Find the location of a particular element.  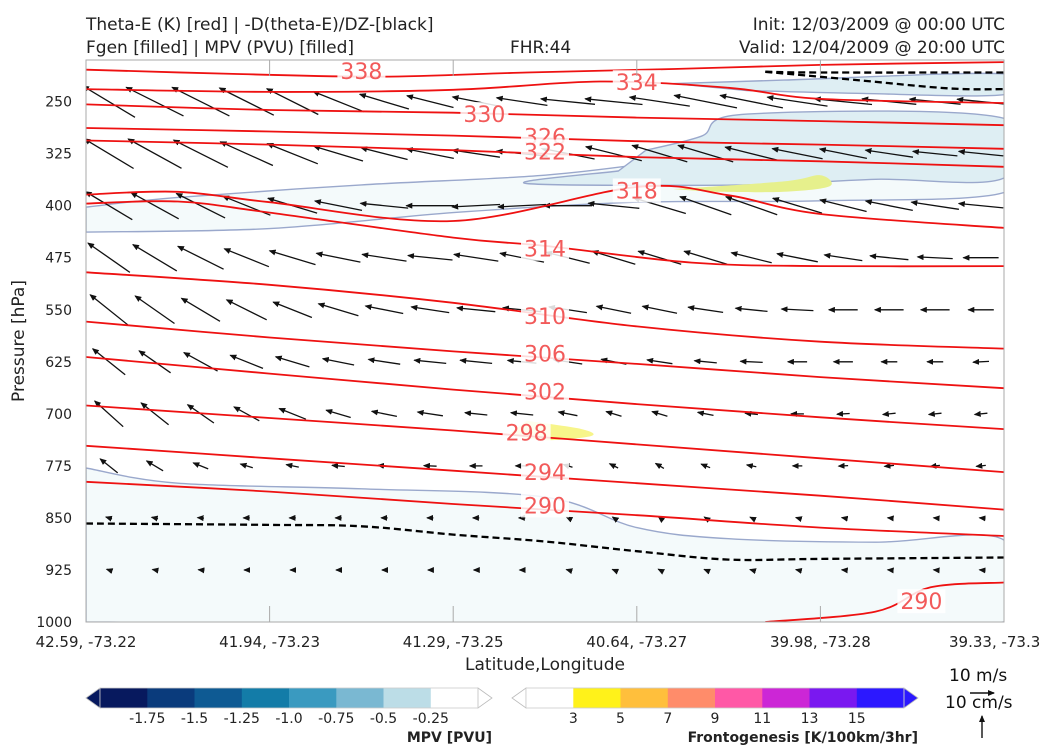

theta-e-contour-label: 322 is located at coordinates (545, 153).